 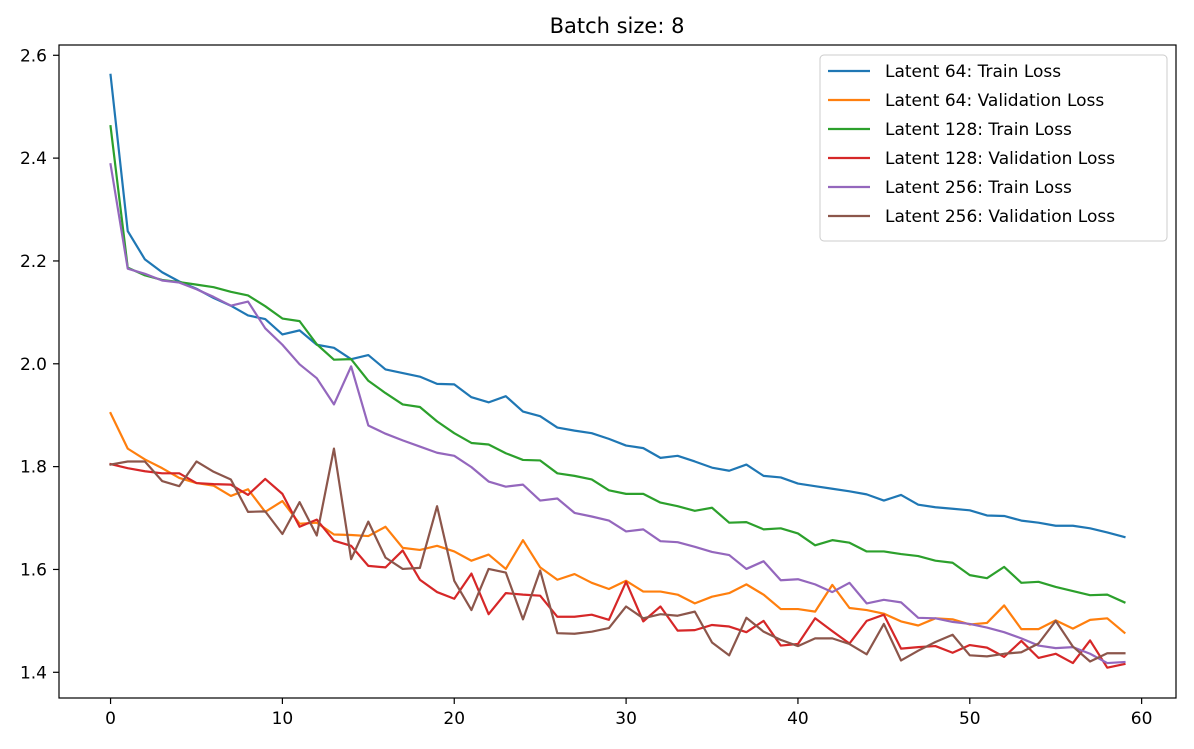 What do you see at coordinates (617, 26) in the screenshot?
I see `chart-title: Batch size: 8` at bounding box center [617, 26].